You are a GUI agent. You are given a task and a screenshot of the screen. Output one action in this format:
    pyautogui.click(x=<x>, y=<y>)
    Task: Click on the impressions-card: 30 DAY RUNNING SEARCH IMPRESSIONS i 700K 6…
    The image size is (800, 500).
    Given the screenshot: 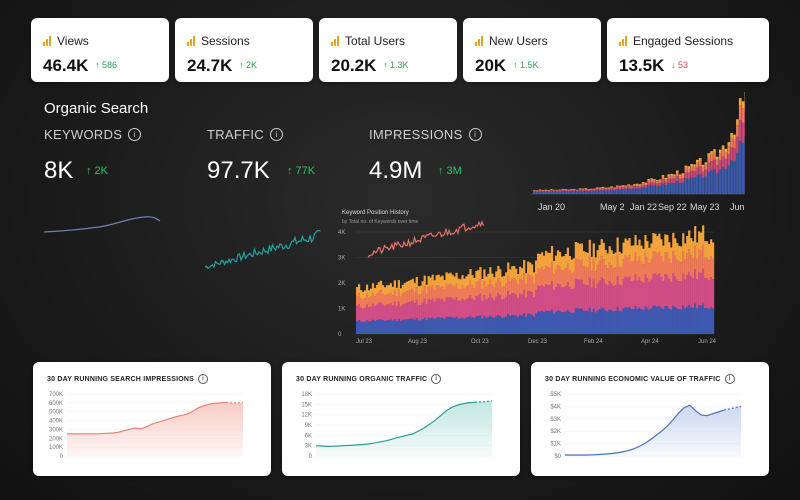 What is the action you would take?
    pyautogui.click(x=152, y=419)
    